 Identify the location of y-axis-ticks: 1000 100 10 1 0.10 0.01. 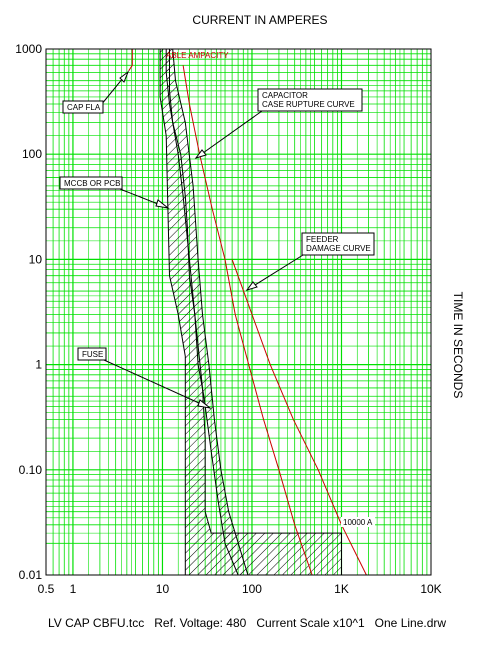
(28, 312).